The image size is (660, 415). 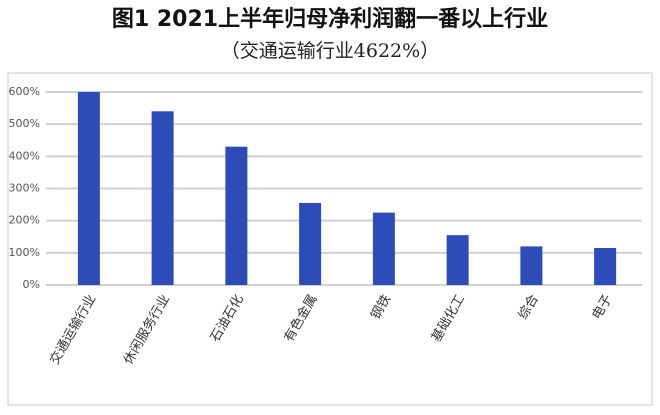 What do you see at coordinates (146, 330) in the screenshot?
I see `x-tick-label: 休闲服务行业` at bounding box center [146, 330].